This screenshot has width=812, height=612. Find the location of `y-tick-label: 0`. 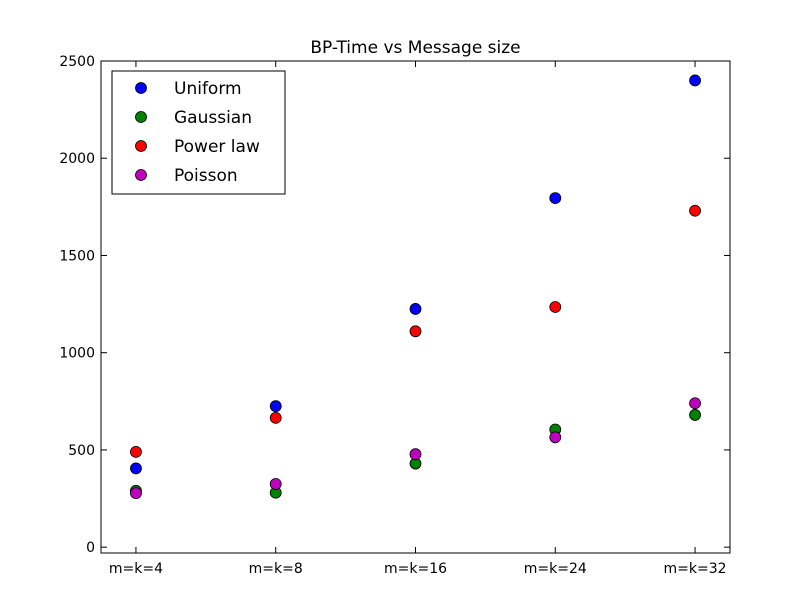

y-tick-label: 0 is located at coordinates (90, 548).